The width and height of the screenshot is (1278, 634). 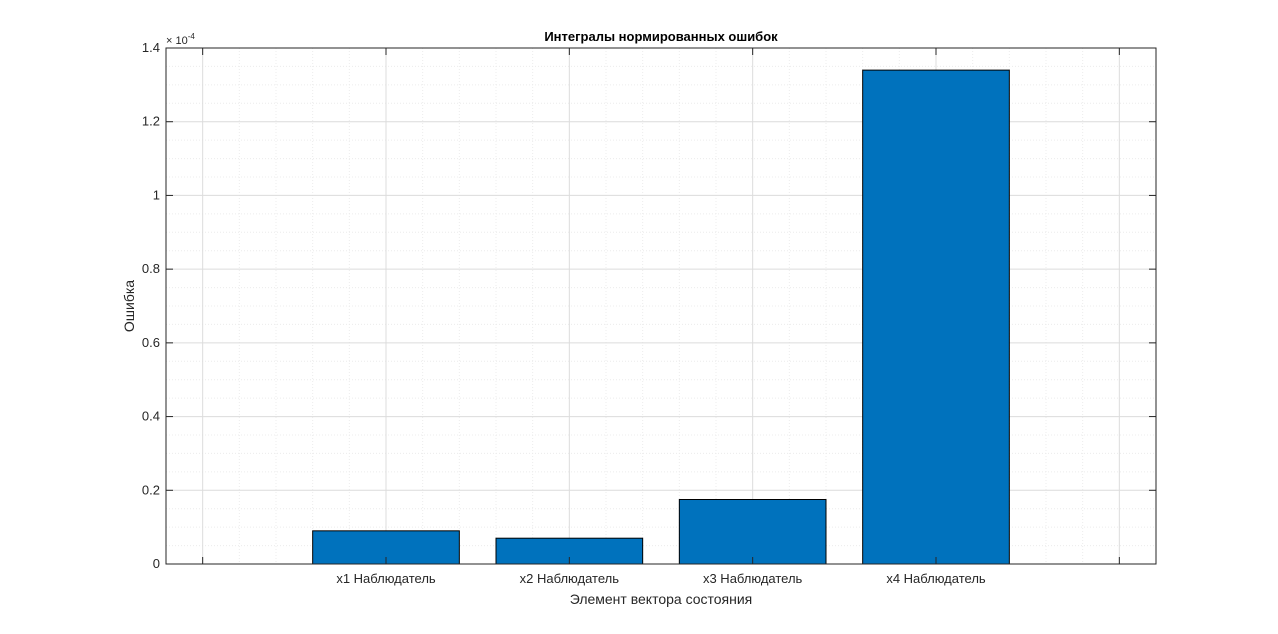 I want to click on x-tick-label: x4 Наблюдатель, so click(x=936, y=578).